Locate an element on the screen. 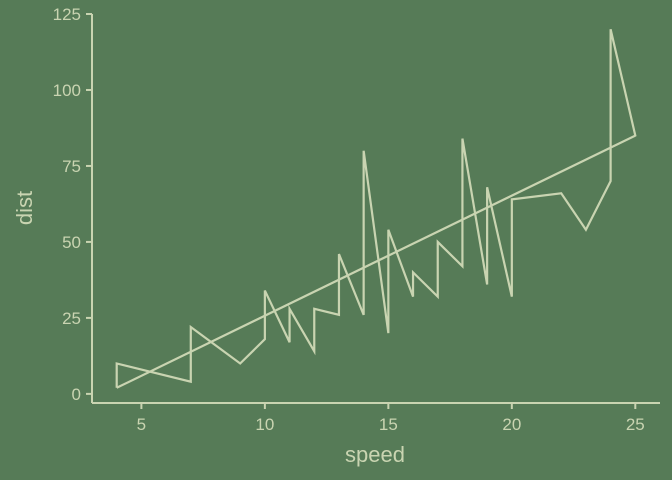 Image resolution: width=672 pixels, height=480 pixels. x-tick-label: 5 is located at coordinates (141, 424).